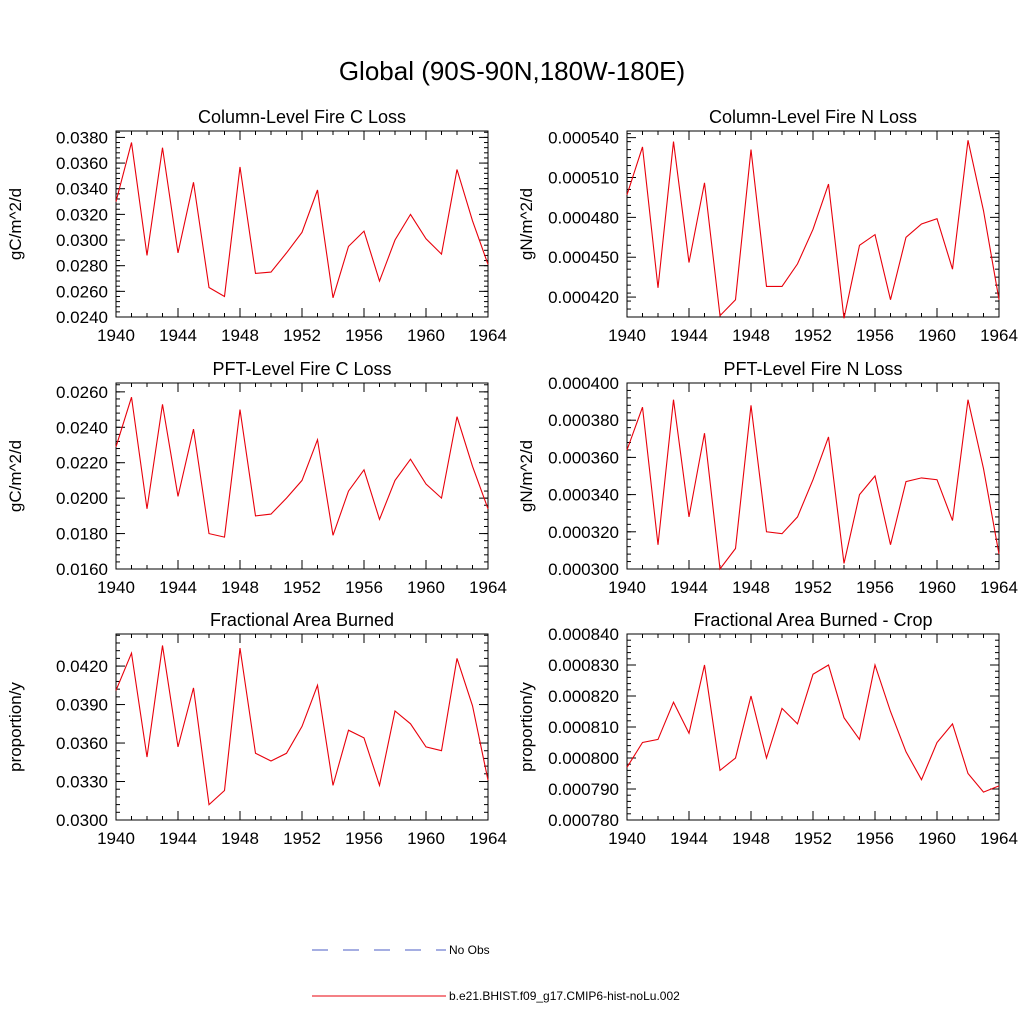  Describe the element at coordinates (512, 71) in the screenshot. I see `figure-title: Global (90S-90N,180W-180E)` at that location.